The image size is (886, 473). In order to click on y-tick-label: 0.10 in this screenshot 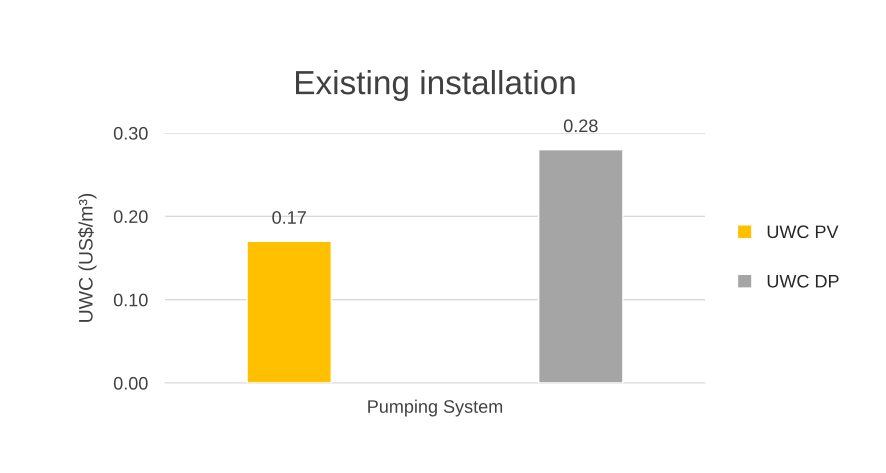, I will do `click(131, 300)`.